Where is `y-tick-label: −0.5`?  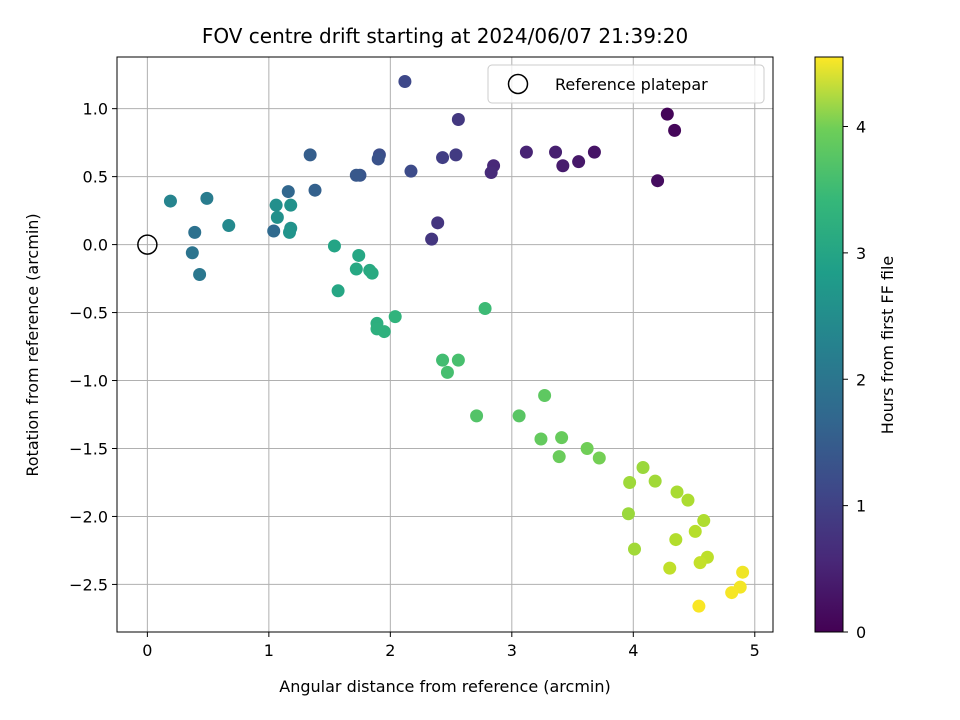
y-tick-label: −0.5 is located at coordinates (88, 313).